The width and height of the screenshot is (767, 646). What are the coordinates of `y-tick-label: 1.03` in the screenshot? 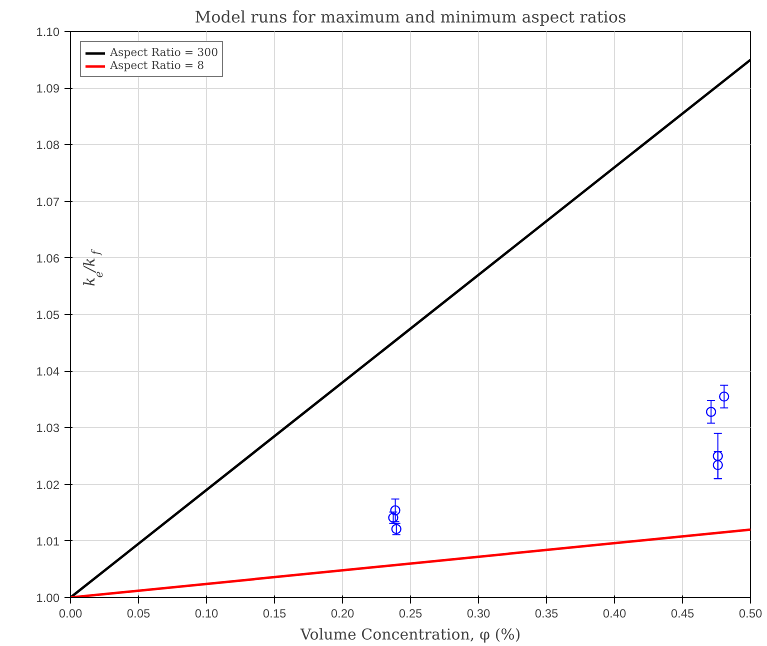 It's located at (48, 428).